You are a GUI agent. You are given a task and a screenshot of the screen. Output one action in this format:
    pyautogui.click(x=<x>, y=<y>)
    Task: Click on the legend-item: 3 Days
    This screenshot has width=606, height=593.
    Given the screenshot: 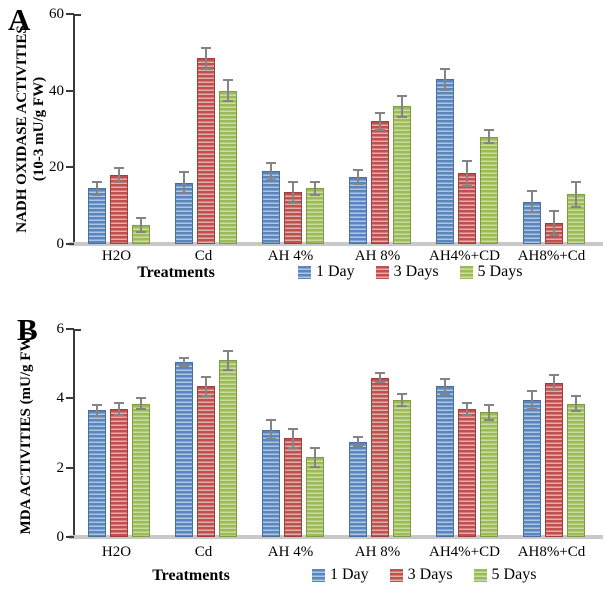 What is the action you would take?
    pyautogui.click(x=407, y=272)
    